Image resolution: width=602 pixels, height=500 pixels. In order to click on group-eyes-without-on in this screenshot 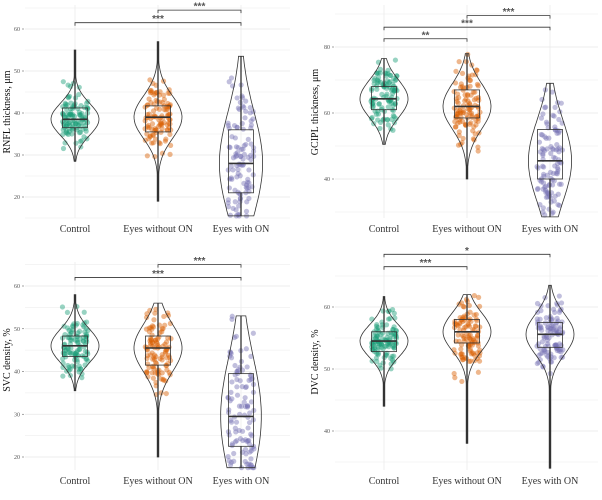, I will do `click(467, 115)`.